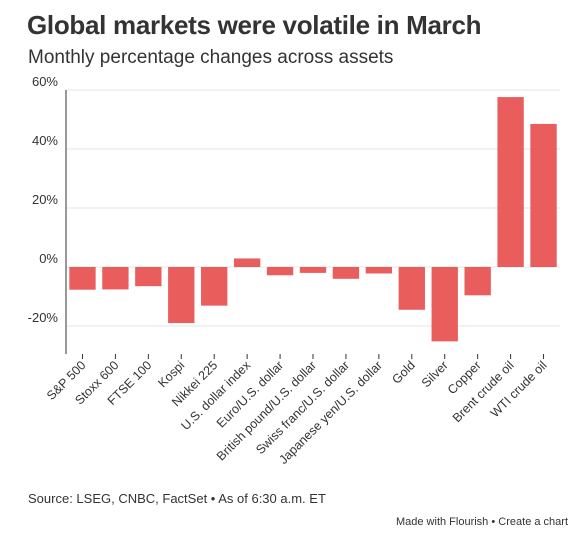 The width and height of the screenshot is (586, 534). Describe the element at coordinates (211, 57) in the screenshot. I see `chart-subtitle: Monthly percentage changes across assets` at that location.